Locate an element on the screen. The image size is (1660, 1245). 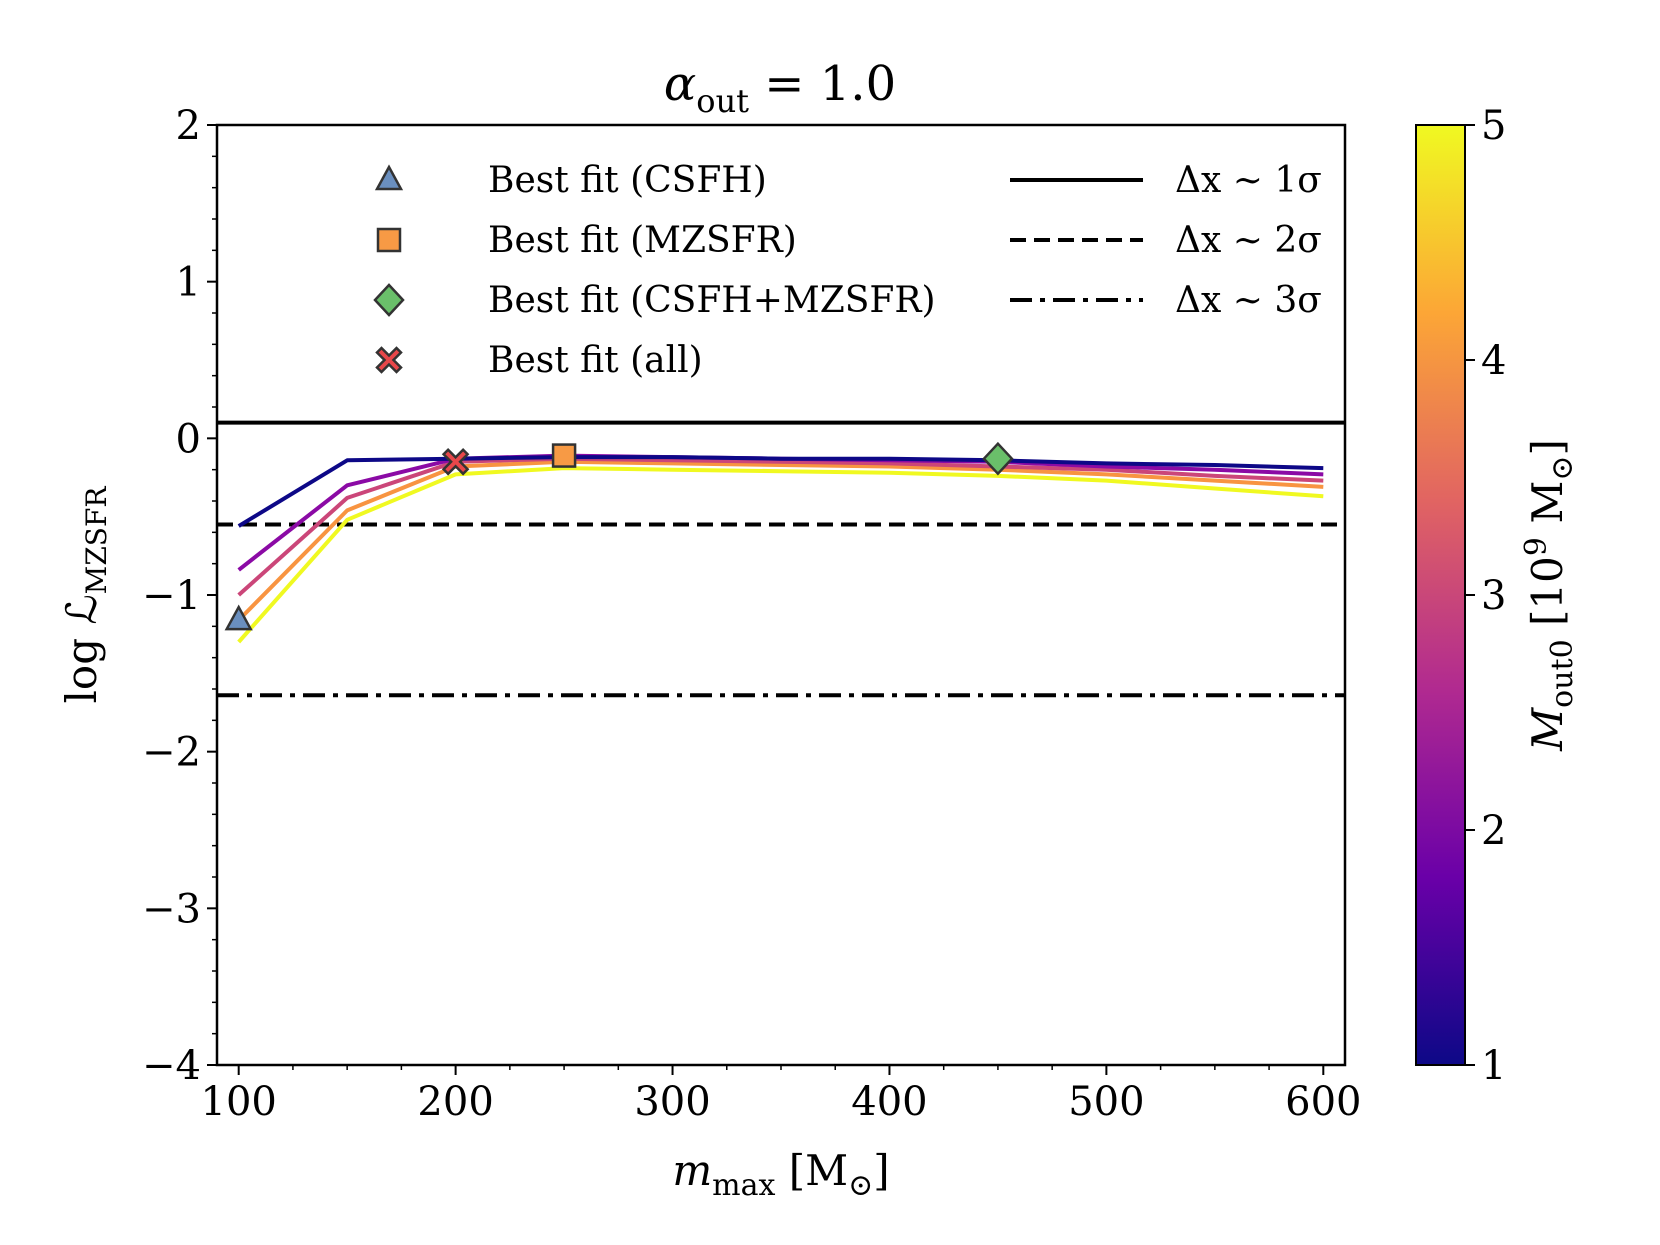
y-axis-label-base: log ℒ is located at coordinates (81, 648).